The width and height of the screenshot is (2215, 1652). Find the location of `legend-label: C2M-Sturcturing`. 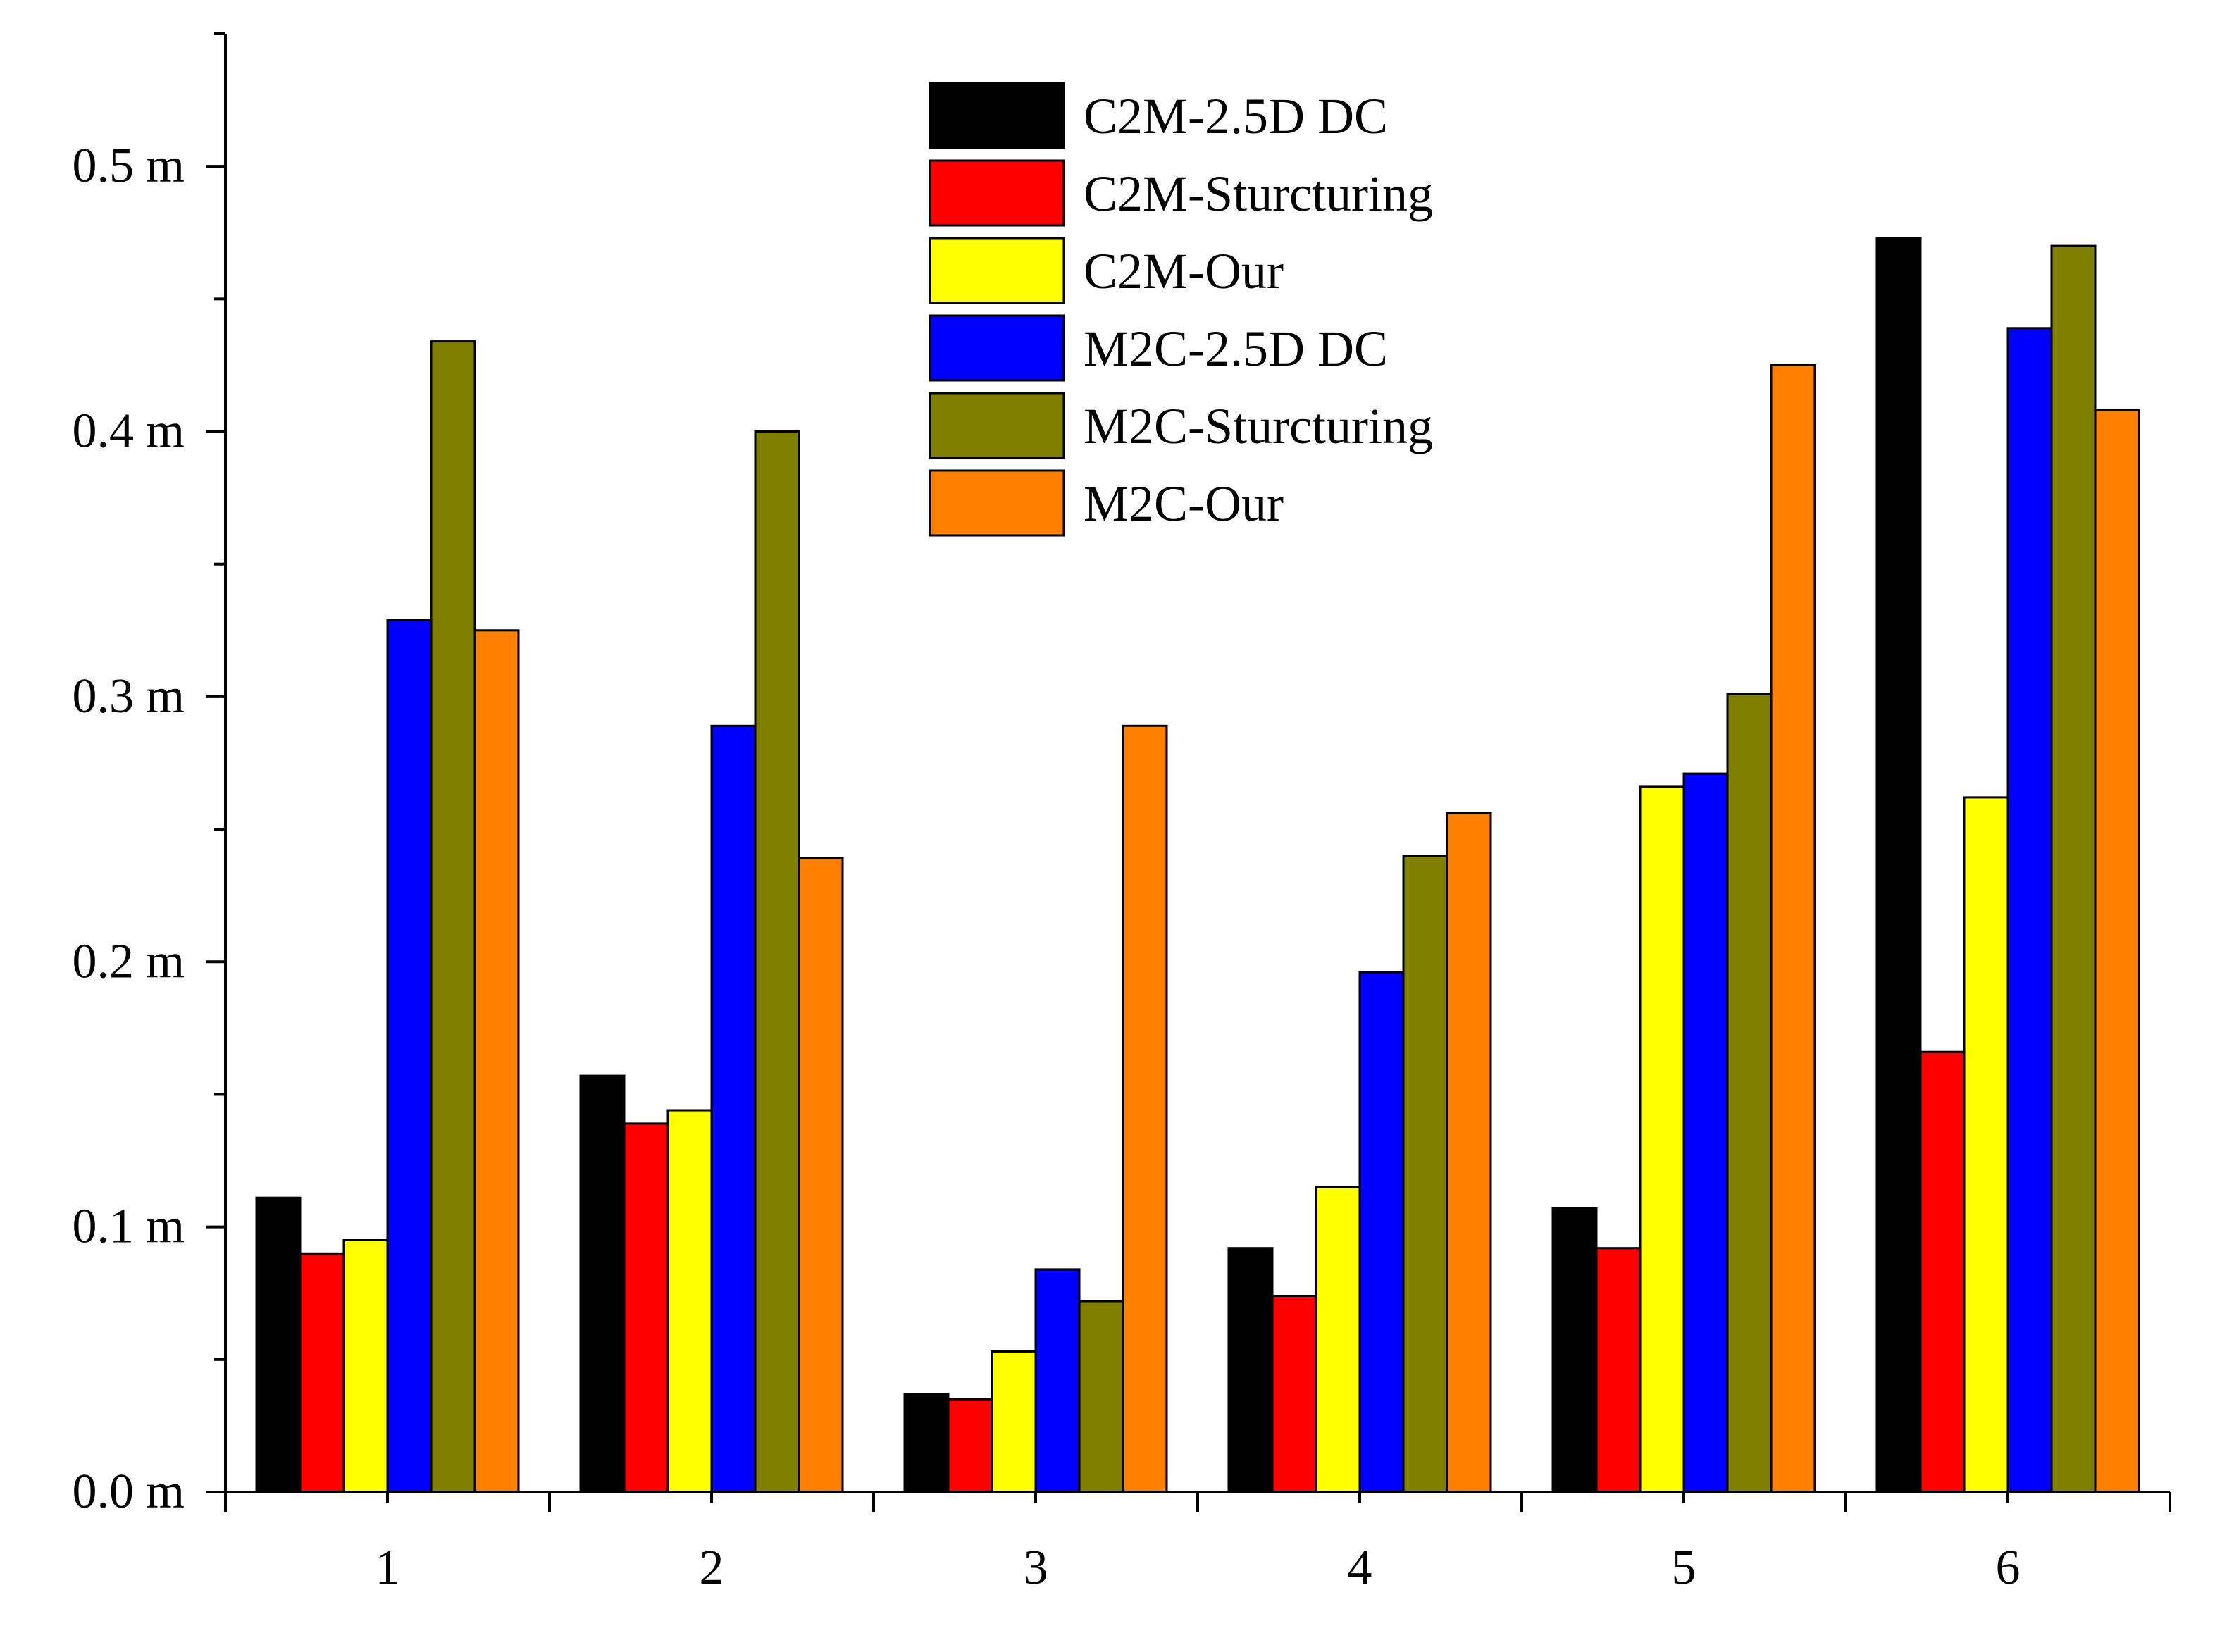

legend-label: C2M-Sturcturing is located at coordinates (1258, 194).